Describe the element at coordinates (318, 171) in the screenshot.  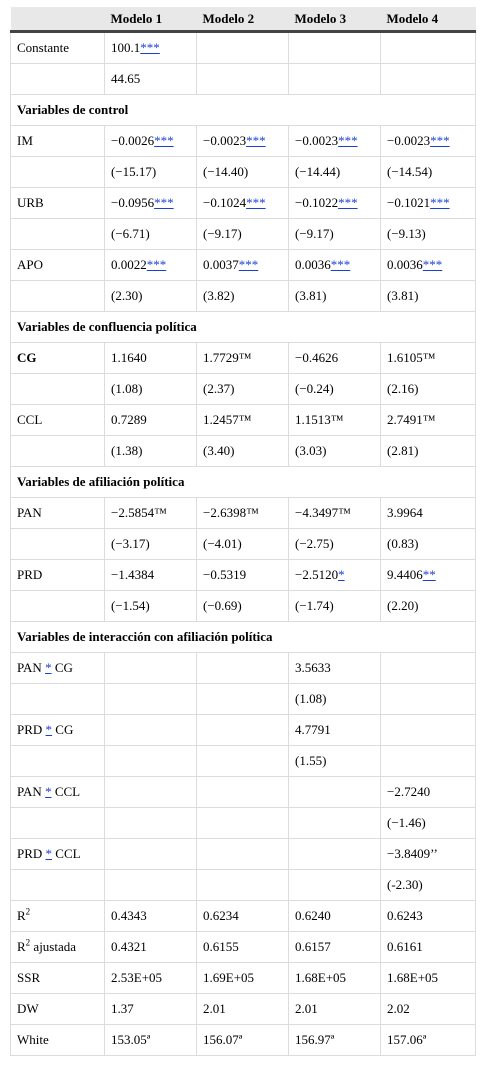
I see `cell-value: (−14.44)` at that location.